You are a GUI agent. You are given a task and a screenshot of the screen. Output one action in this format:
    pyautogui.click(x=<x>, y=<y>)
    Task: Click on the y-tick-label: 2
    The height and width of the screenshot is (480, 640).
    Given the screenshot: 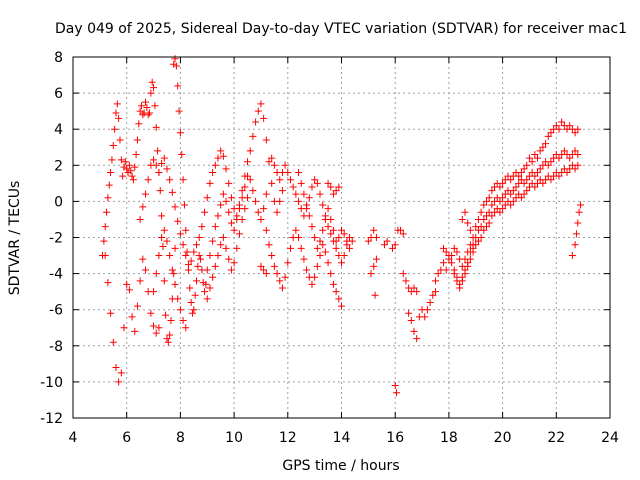 What is the action you would take?
    pyautogui.click(x=58, y=166)
    